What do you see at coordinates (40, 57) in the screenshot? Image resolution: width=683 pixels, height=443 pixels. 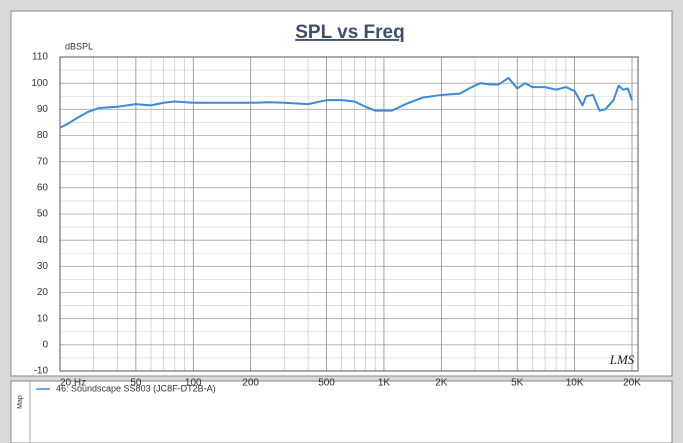 I see `y-tick-label: 110` at bounding box center [40, 57].